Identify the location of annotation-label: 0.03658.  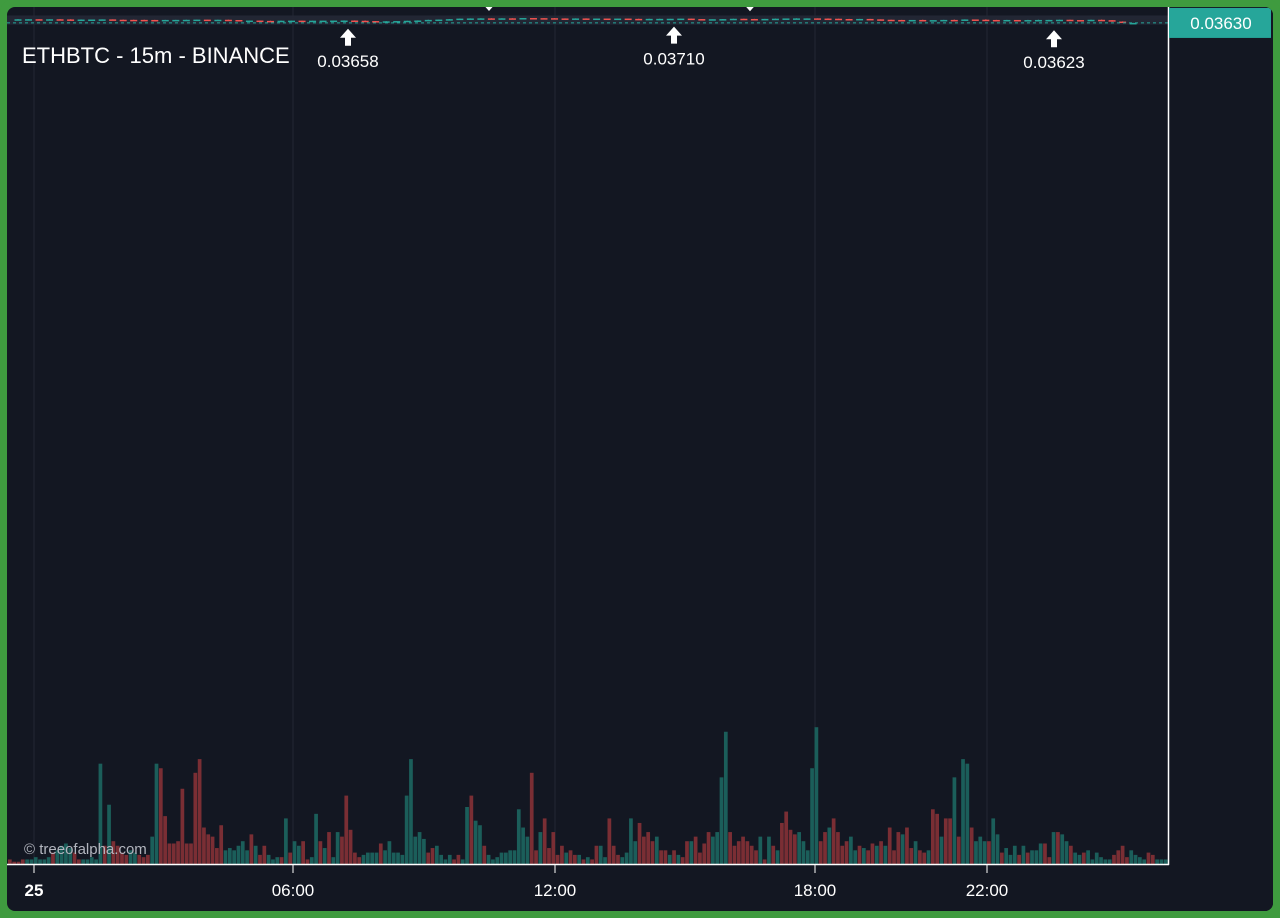
(347, 61).